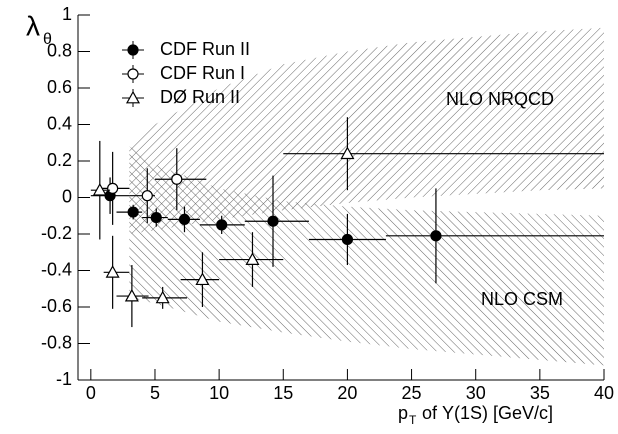 This screenshot has height=434, width=618. I want to click on y-tick-label: -0.2, so click(56, 233).